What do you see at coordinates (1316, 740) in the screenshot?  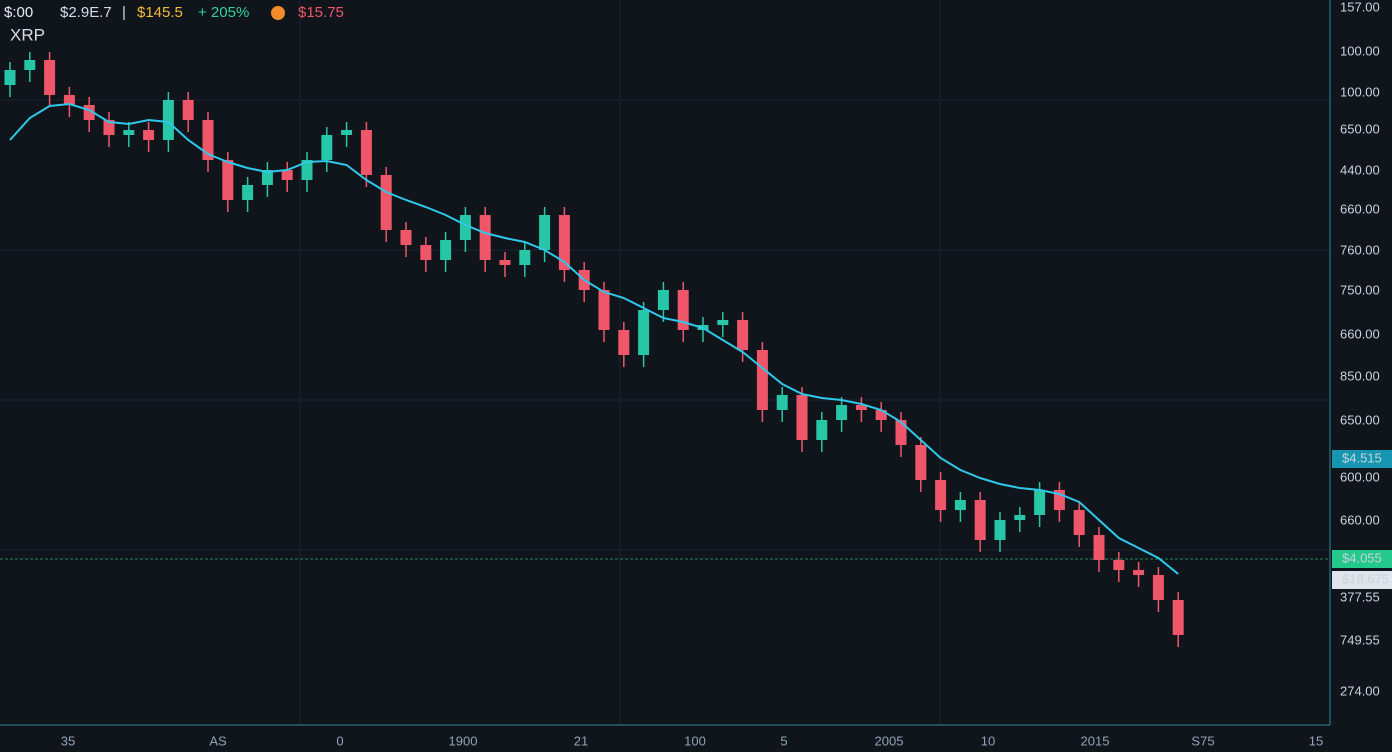 I see `x-axis-label: 15` at bounding box center [1316, 740].